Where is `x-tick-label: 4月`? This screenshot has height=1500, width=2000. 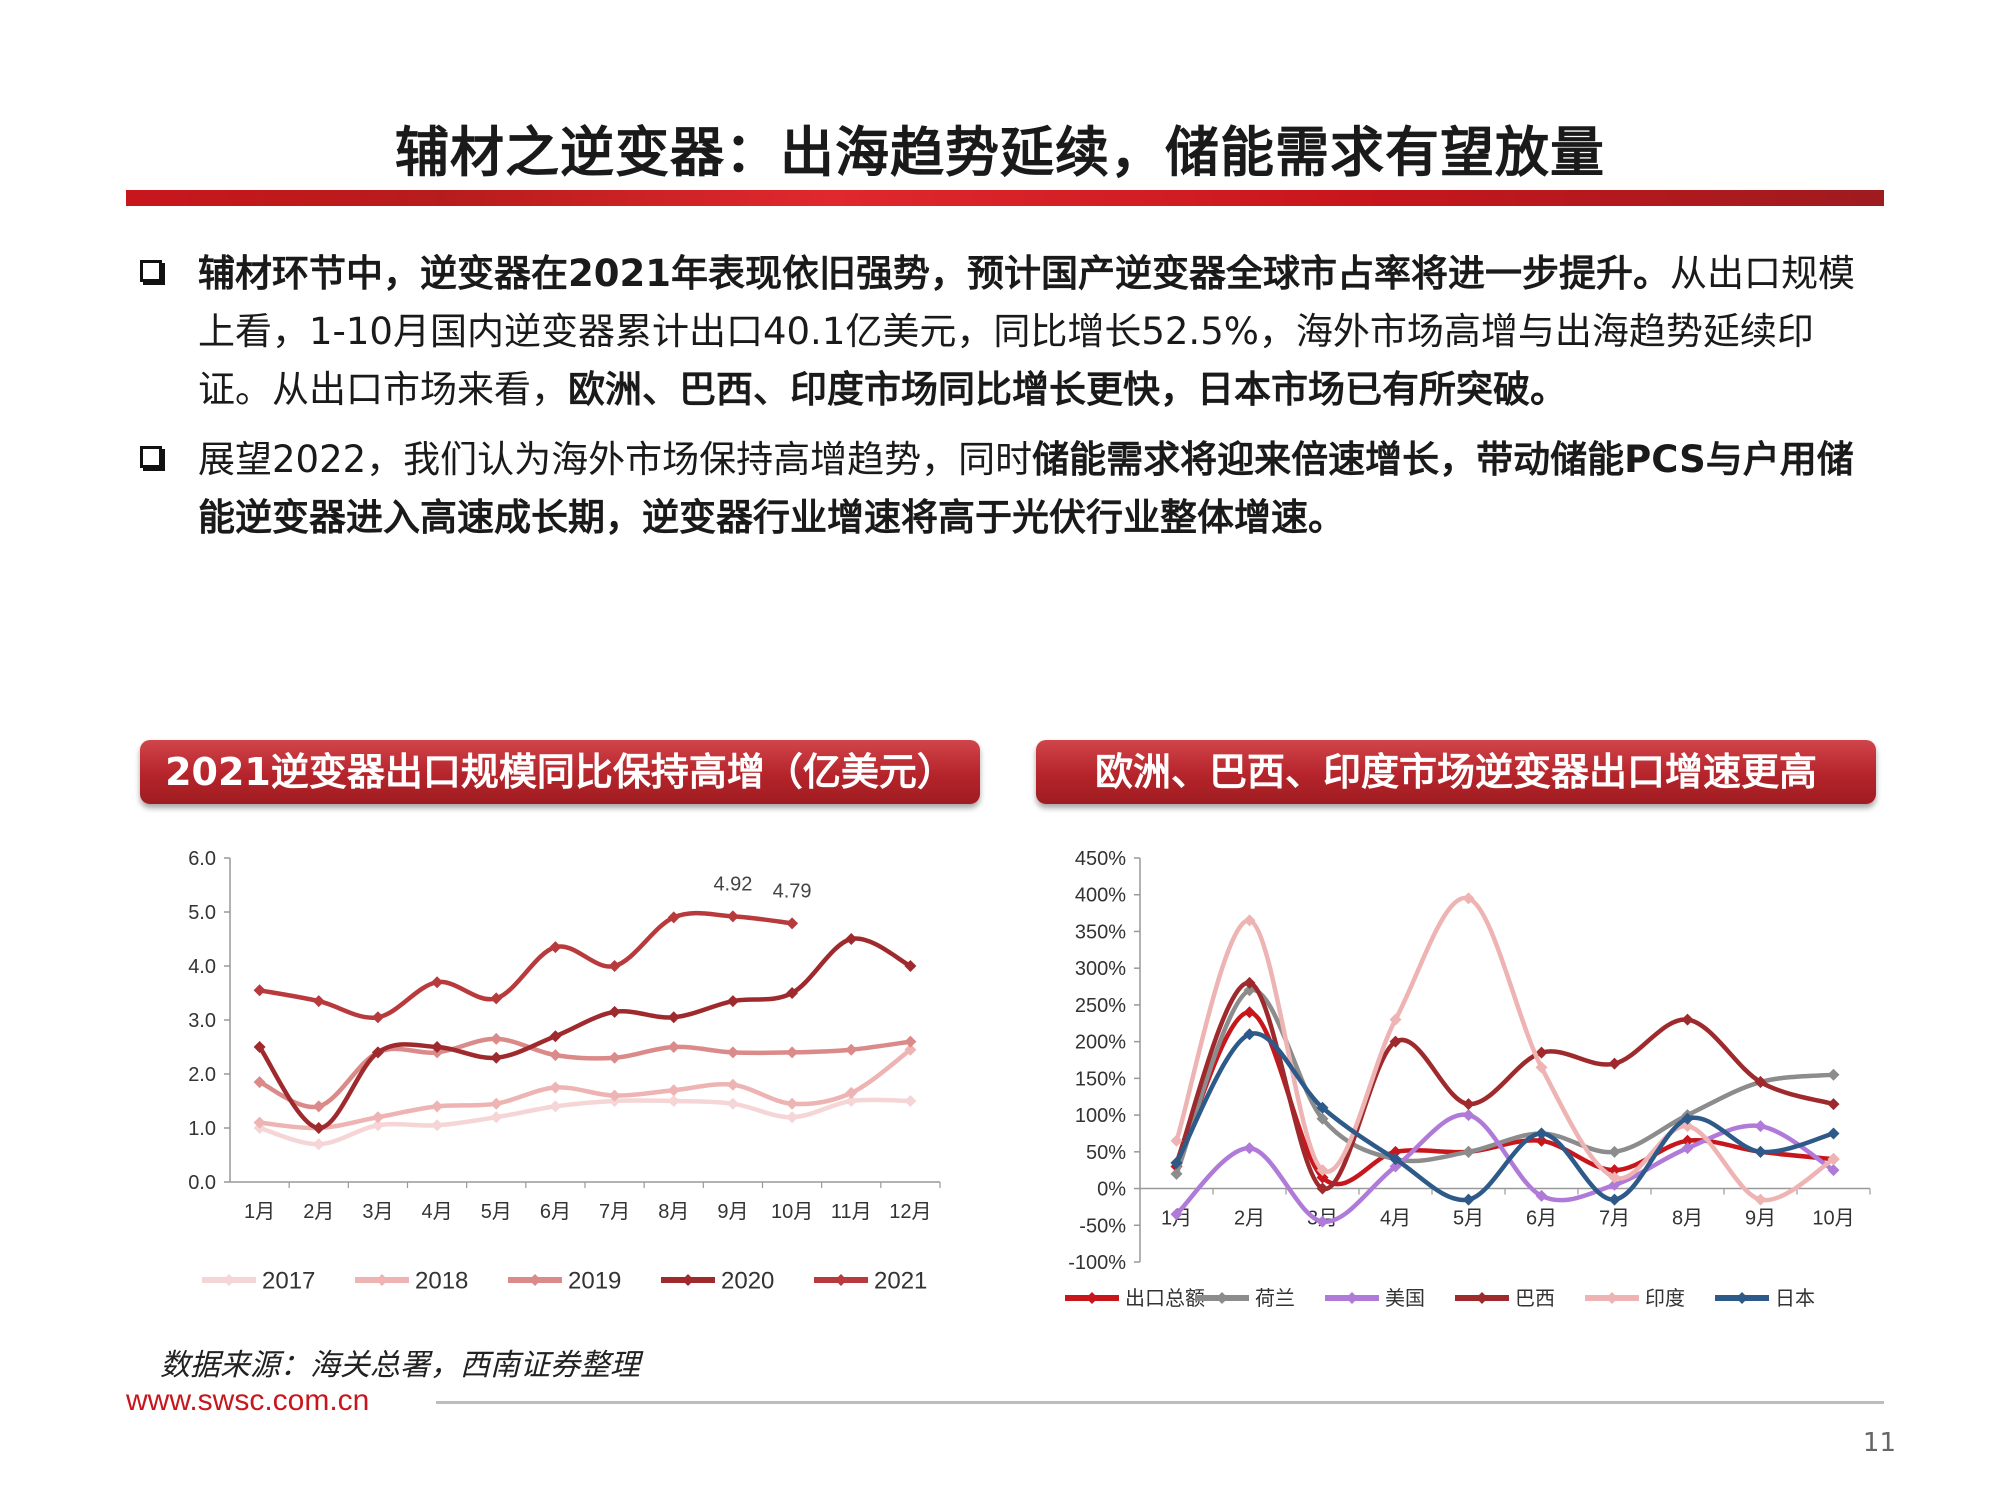 x-tick-label: 4月 is located at coordinates (437, 1212).